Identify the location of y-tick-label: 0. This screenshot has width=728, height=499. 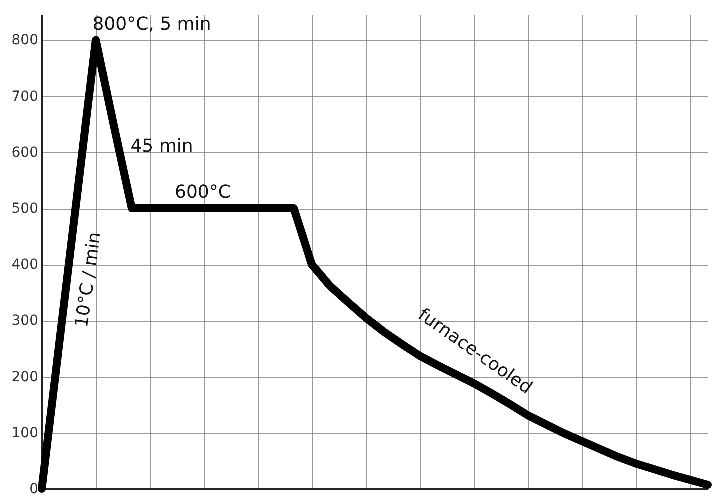
(34, 490).